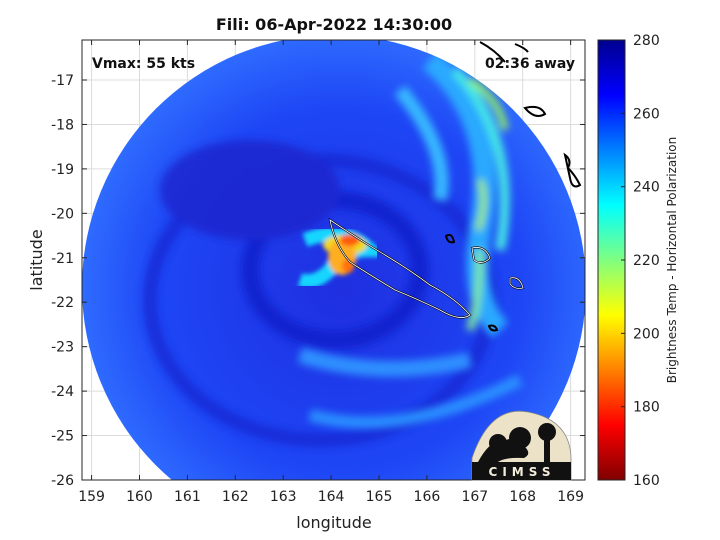  Describe the element at coordinates (646, 334) in the screenshot. I see `colorbar-tick-label: 200` at that location.